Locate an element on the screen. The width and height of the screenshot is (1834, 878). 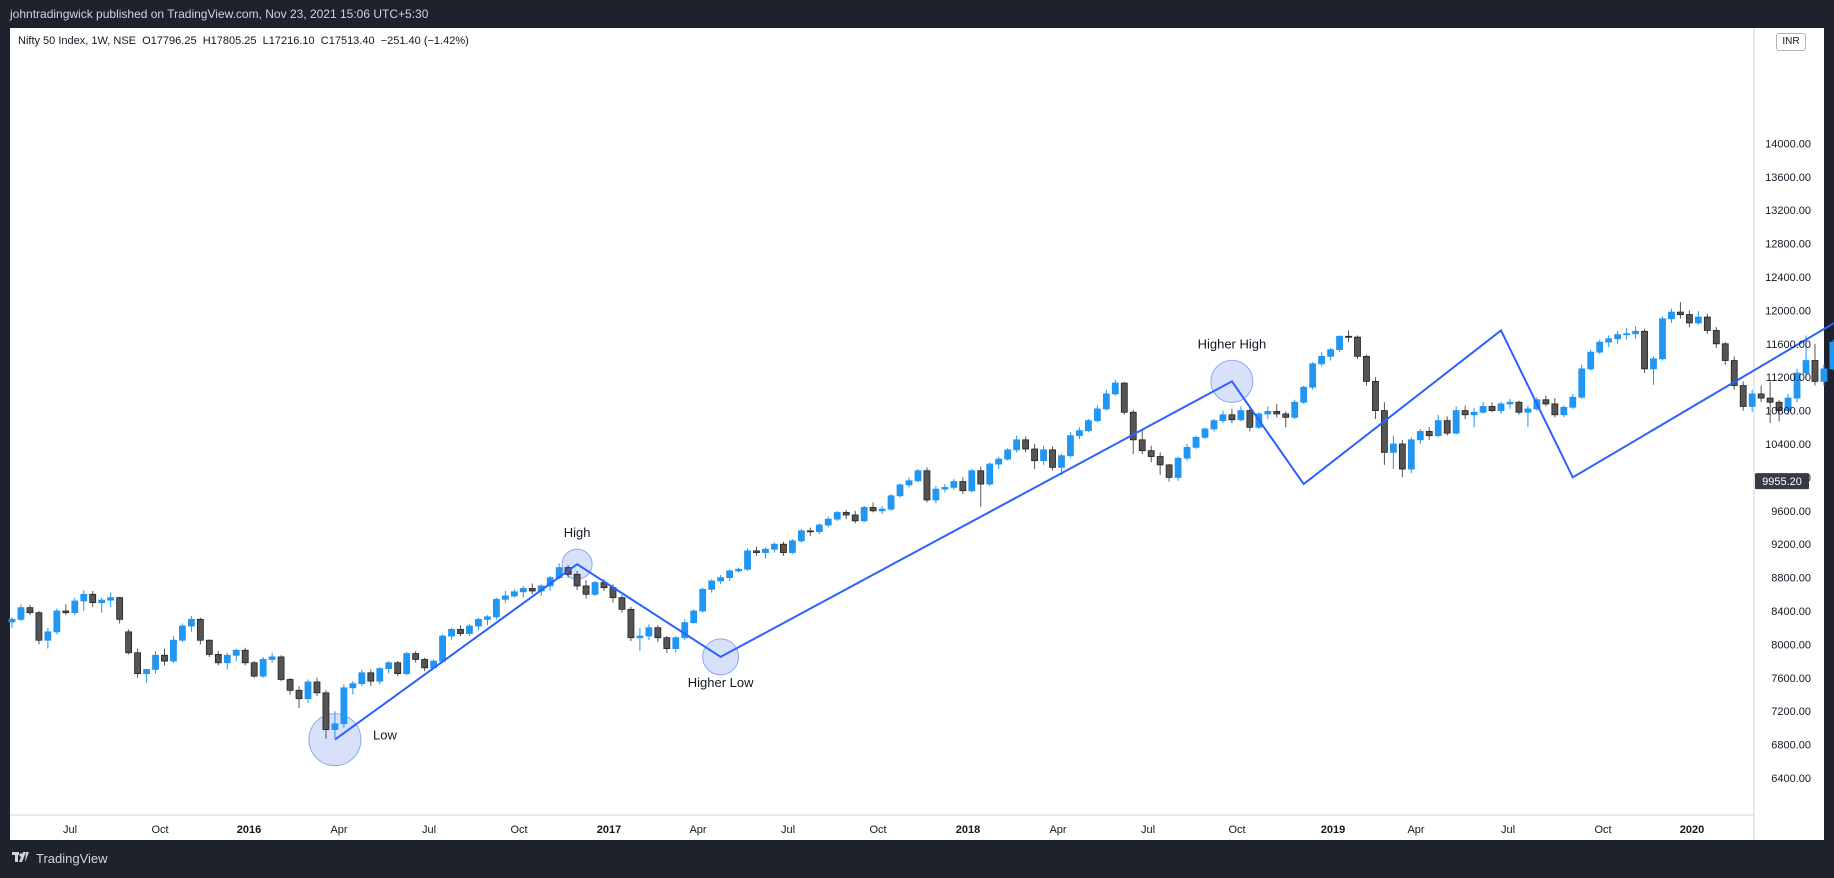
y-tick-label: 11200.00 is located at coordinates (1788, 378).